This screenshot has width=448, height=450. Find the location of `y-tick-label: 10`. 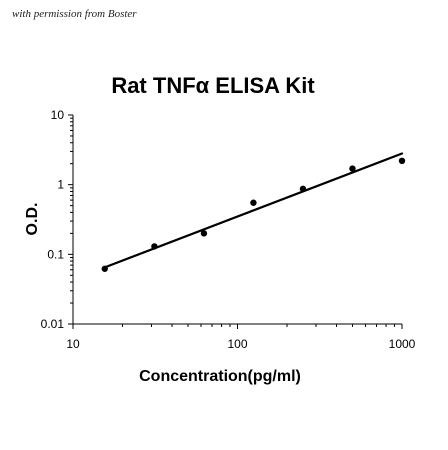

y-tick-label: 10 is located at coordinates (58, 115).